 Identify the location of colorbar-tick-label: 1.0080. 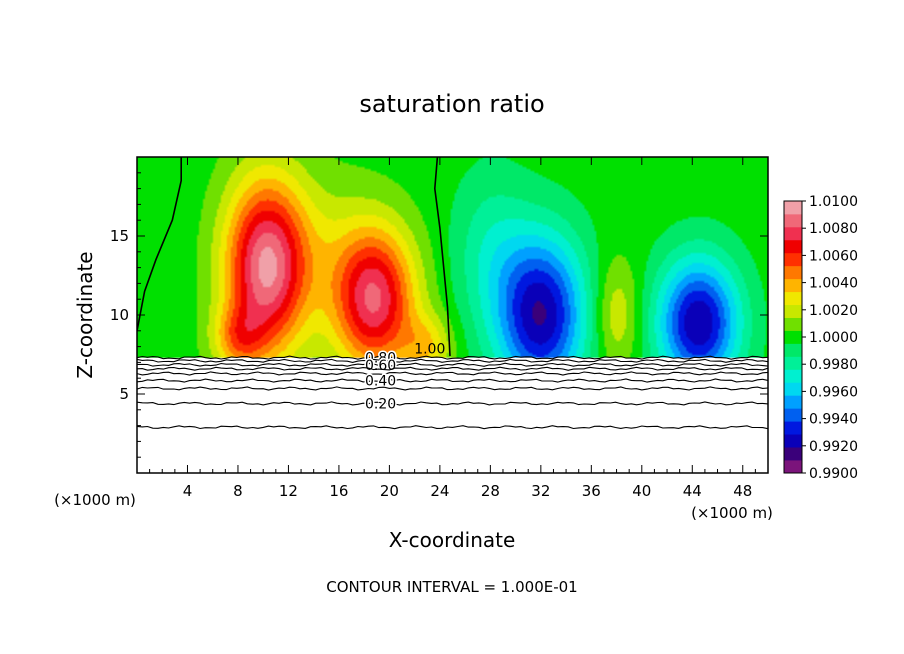
(833, 229).